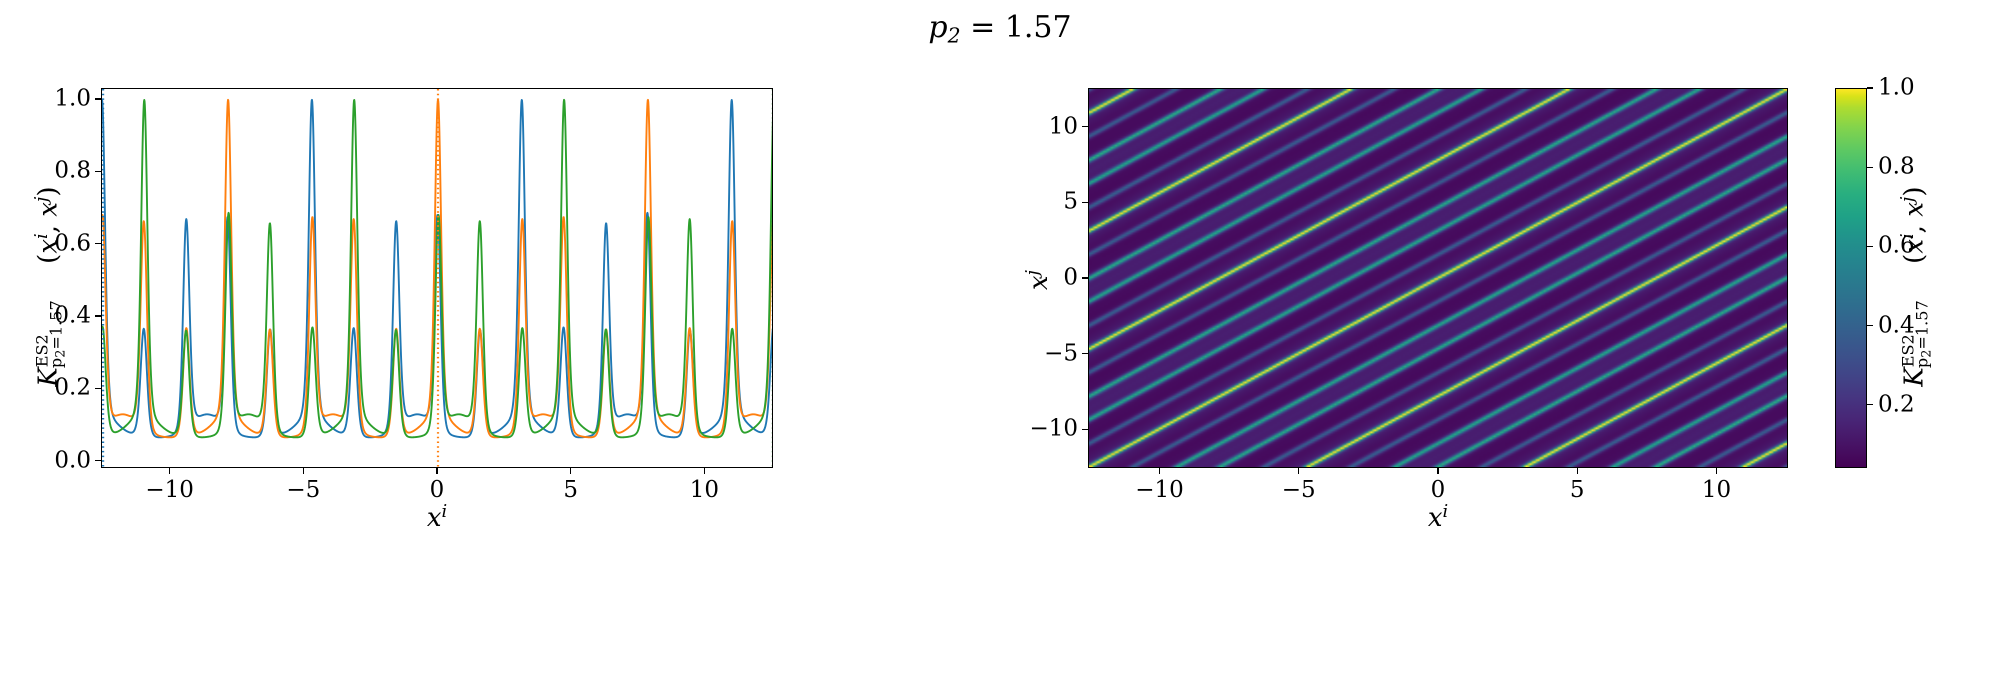 The height and width of the screenshot is (700, 2000). What do you see at coordinates (1896, 87) in the screenshot?
I see `colorbar-tick-label: 1.0` at bounding box center [1896, 87].